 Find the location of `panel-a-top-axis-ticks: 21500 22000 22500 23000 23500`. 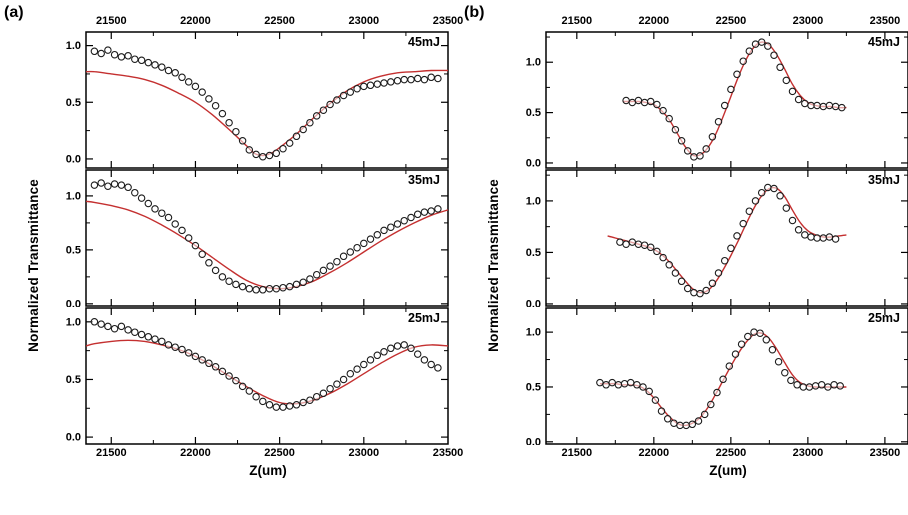

panel-a-top-axis-ticks: 21500 22000 22500 23000 23500 is located at coordinates (256, 23).